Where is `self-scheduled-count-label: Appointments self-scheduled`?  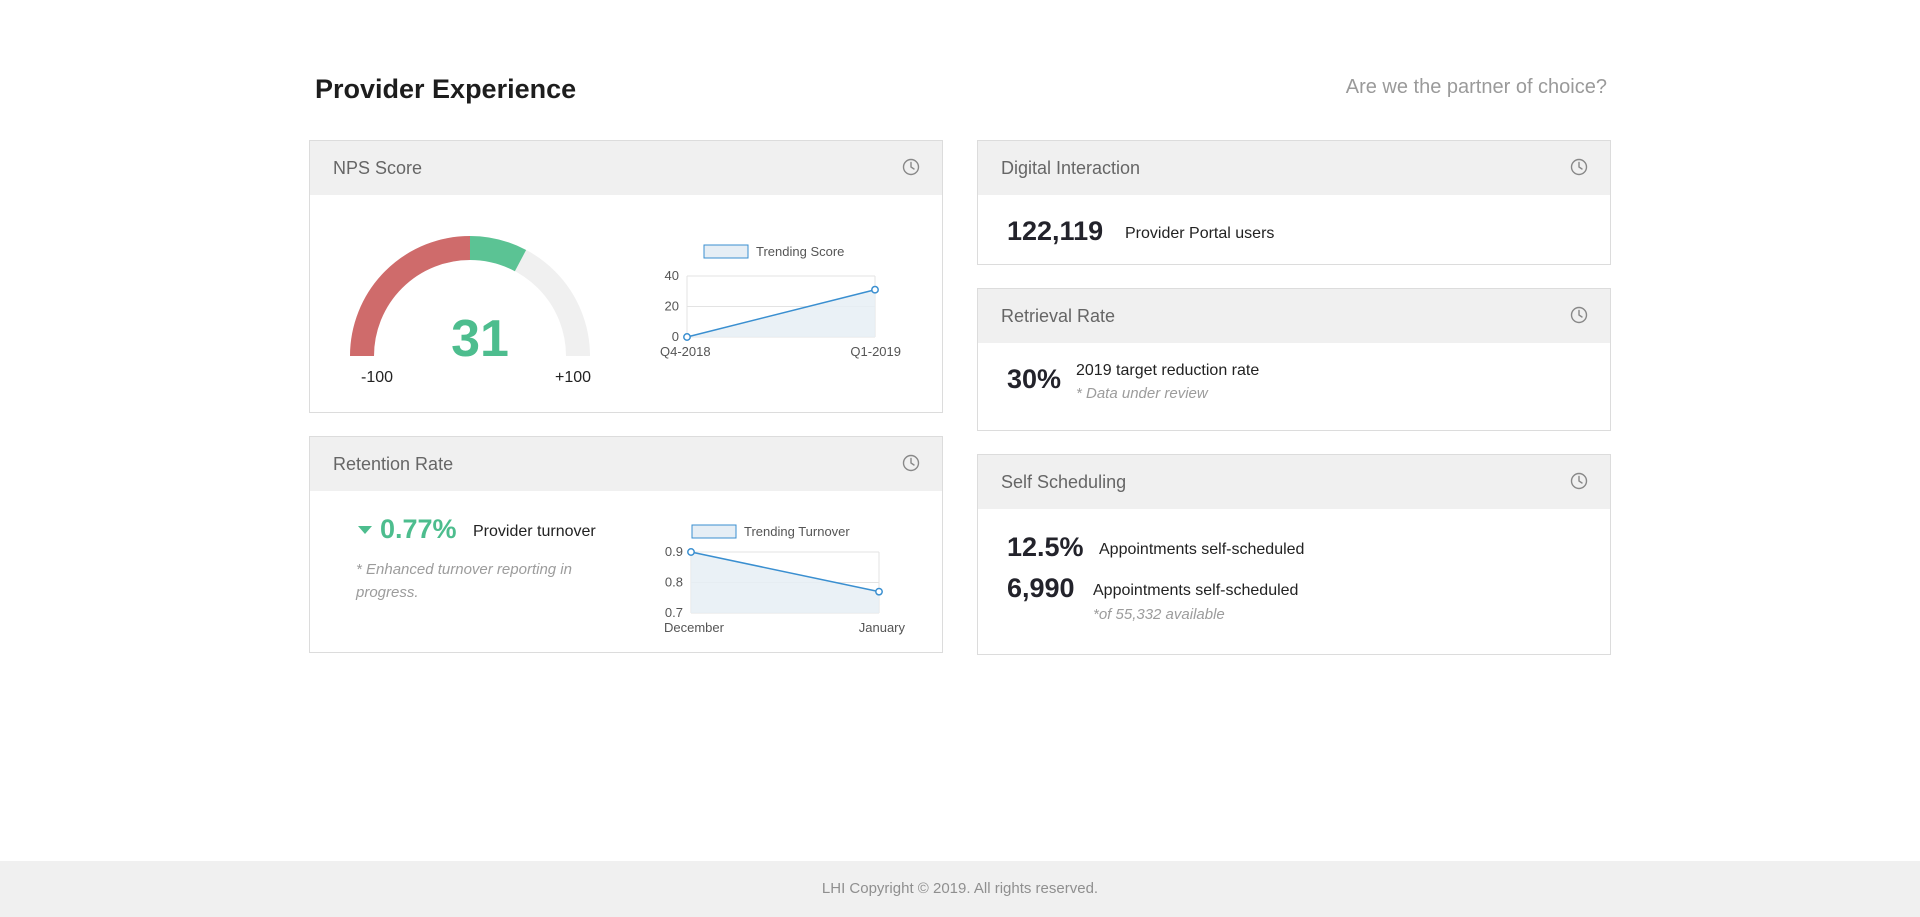 self-scheduled-count-label: Appointments self-scheduled is located at coordinates (1196, 590).